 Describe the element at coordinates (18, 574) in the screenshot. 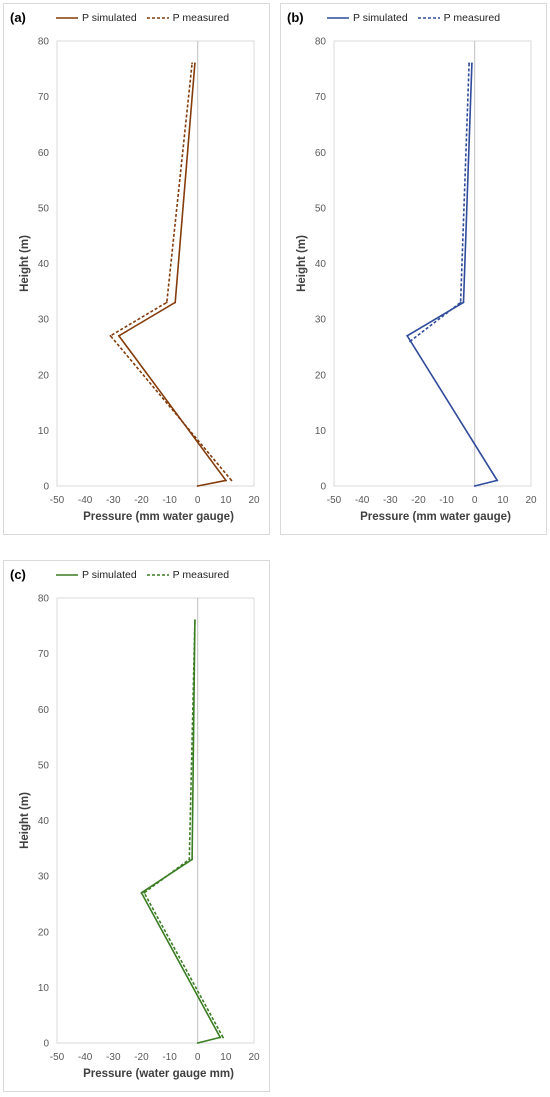

I see `panel-label: (c)` at that location.